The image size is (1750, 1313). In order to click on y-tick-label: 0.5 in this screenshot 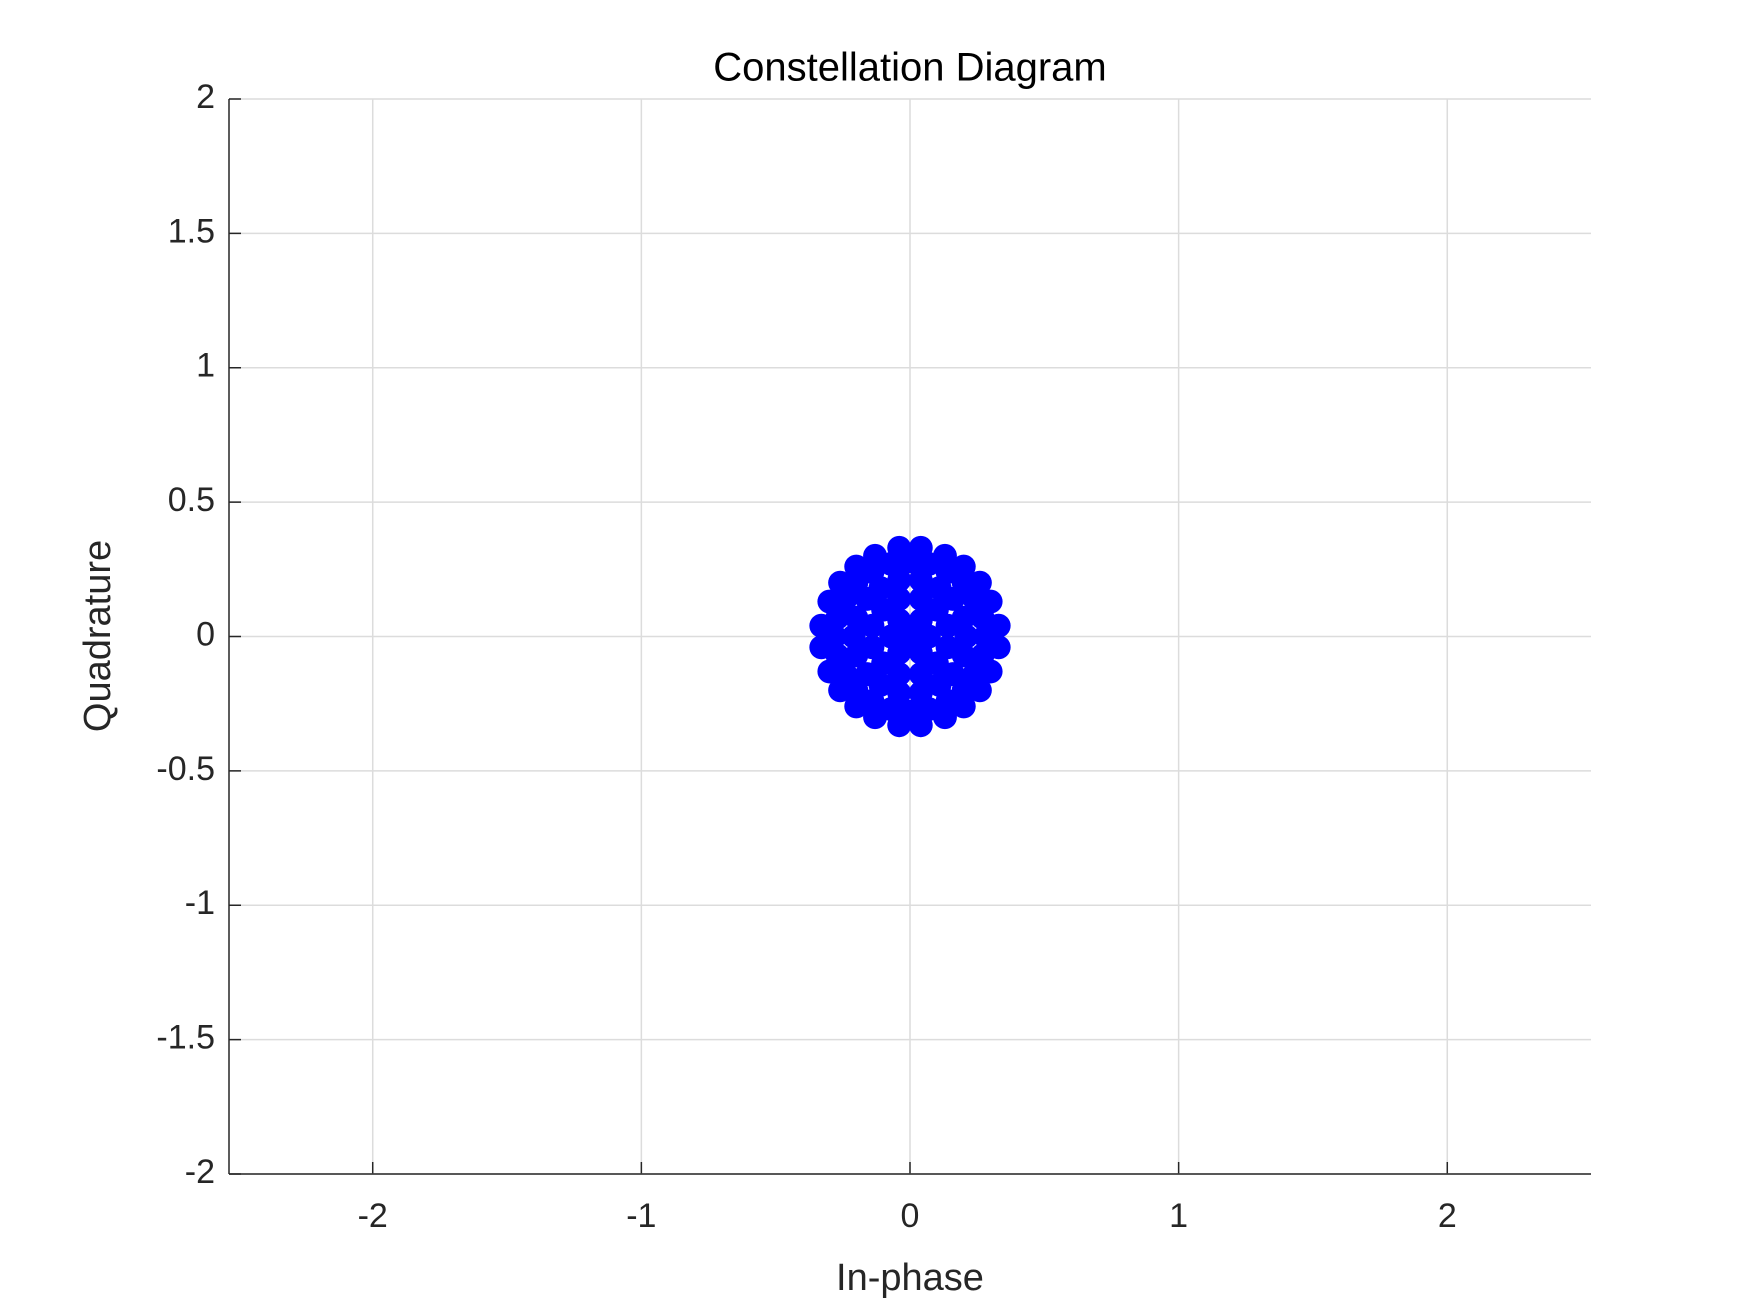, I will do `click(191, 500)`.